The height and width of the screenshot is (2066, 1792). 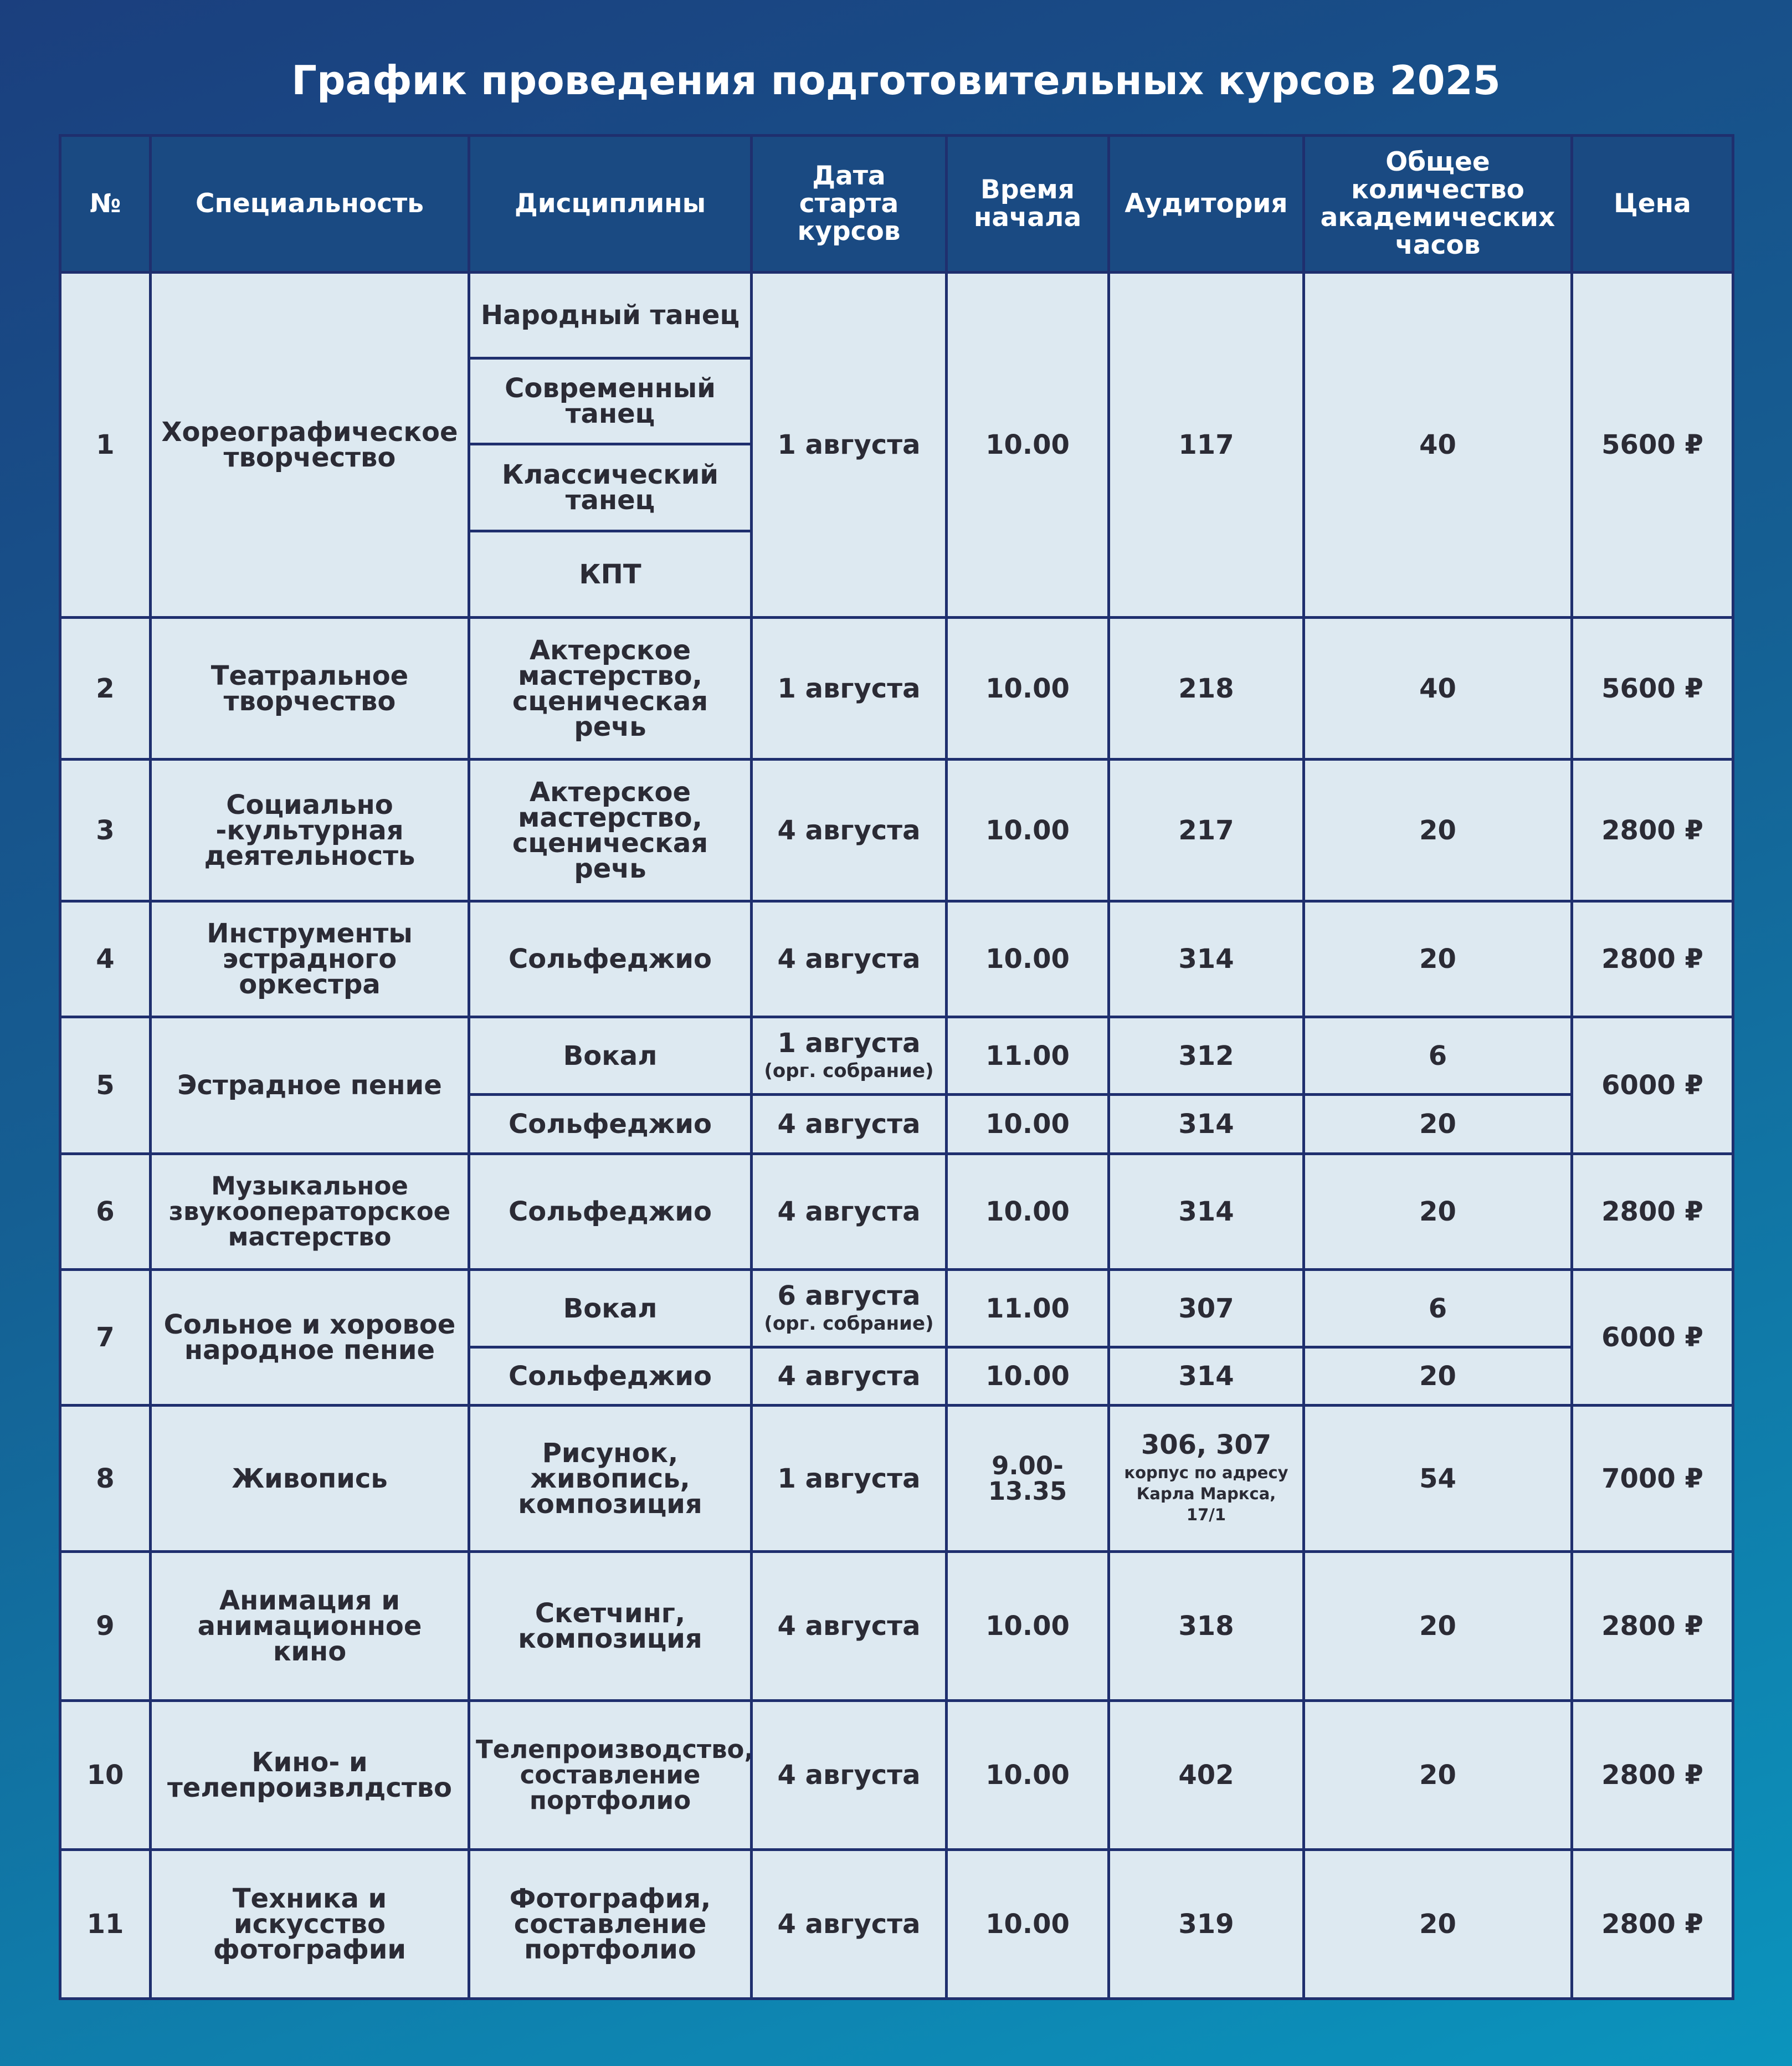 What do you see at coordinates (105, 1337) in the screenshot?
I see `row-num: 7` at bounding box center [105, 1337].